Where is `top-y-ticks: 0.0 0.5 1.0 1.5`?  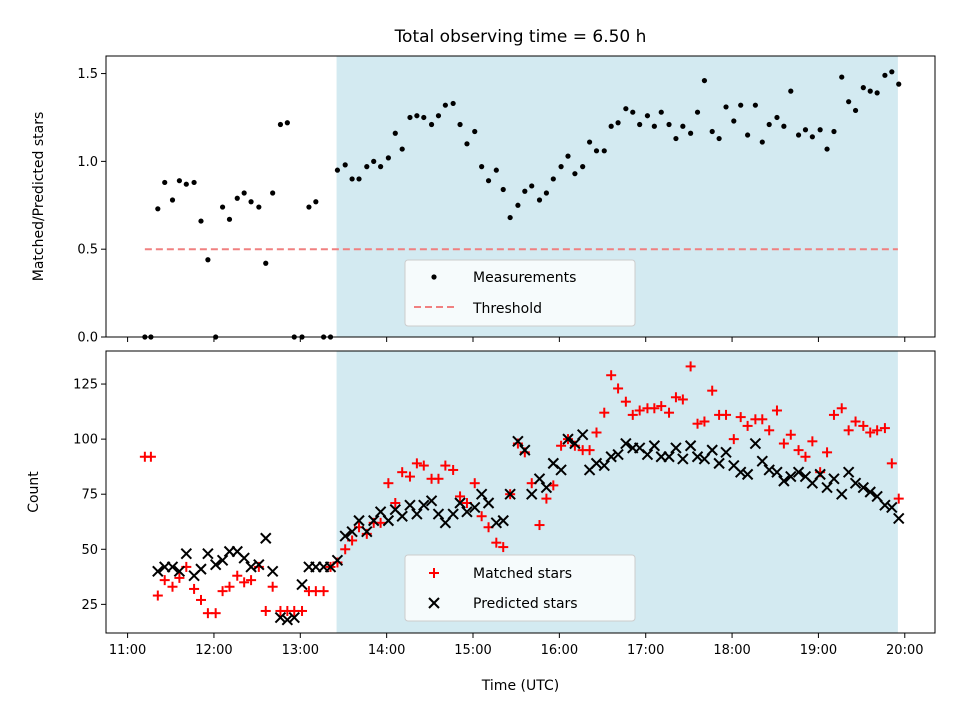 top-y-ticks: 0.0 0.5 1.0 1.5 is located at coordinates (91, 206).